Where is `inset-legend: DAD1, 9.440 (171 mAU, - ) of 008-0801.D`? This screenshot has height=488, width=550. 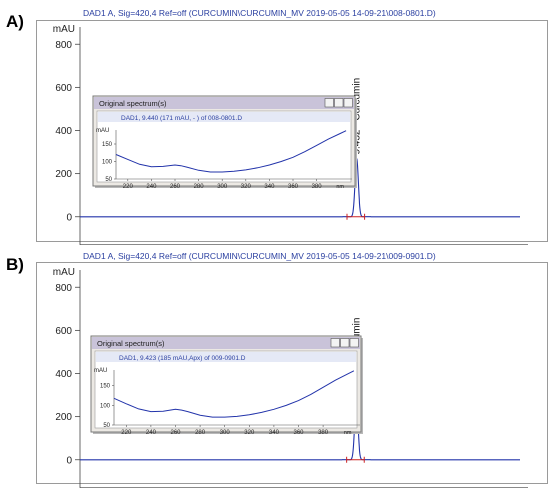 inset-legend: DAD1, 9.440 (171 mAU, - ) of 008-0801.D is located at coordinates (181, 118).